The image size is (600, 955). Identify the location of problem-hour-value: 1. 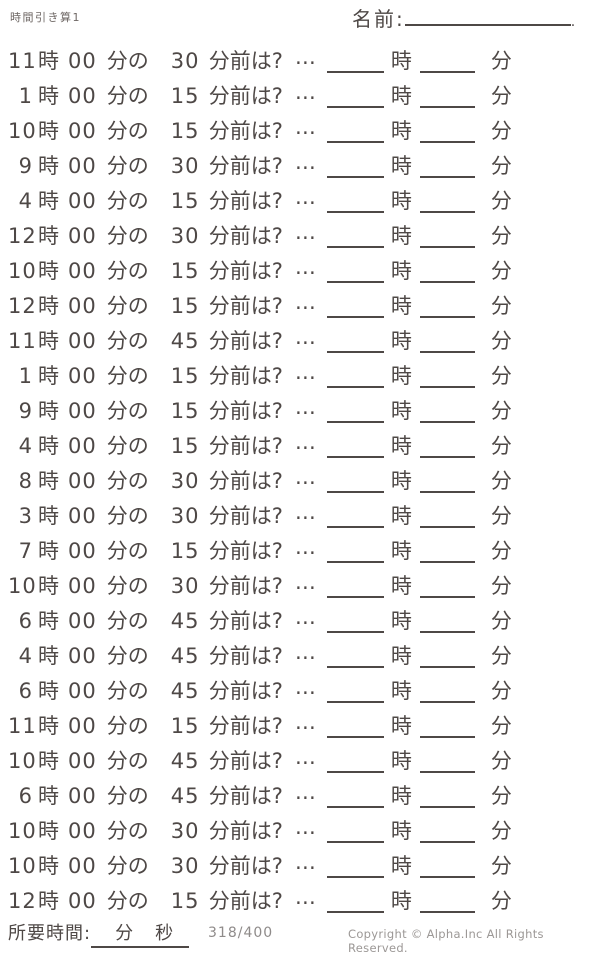
(25, 376).